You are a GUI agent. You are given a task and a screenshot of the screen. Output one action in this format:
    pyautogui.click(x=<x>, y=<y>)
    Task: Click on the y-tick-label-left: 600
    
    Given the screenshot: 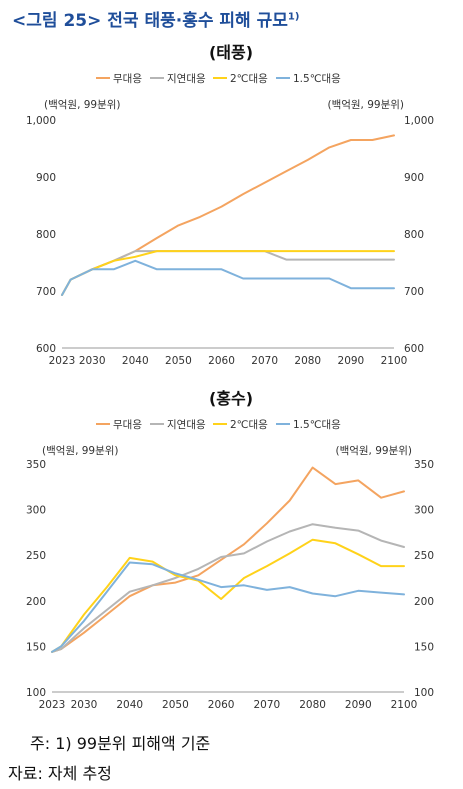 What is the action you would take?
    pyautogui.click(x=46, y=349)
    